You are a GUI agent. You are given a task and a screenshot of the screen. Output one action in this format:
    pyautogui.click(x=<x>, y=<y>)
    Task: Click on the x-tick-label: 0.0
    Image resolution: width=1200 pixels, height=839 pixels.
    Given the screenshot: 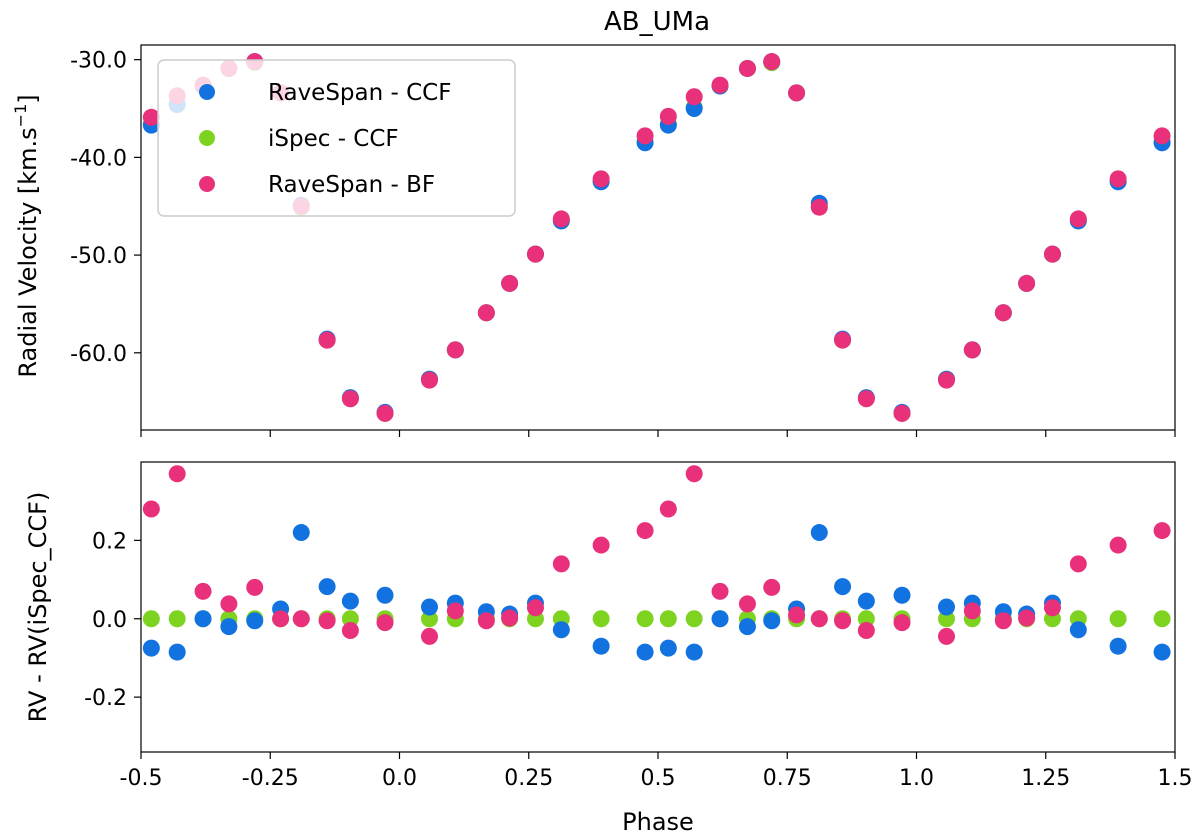 What is the action you would take?
    pyautogui.click(x=399, y=778)
    